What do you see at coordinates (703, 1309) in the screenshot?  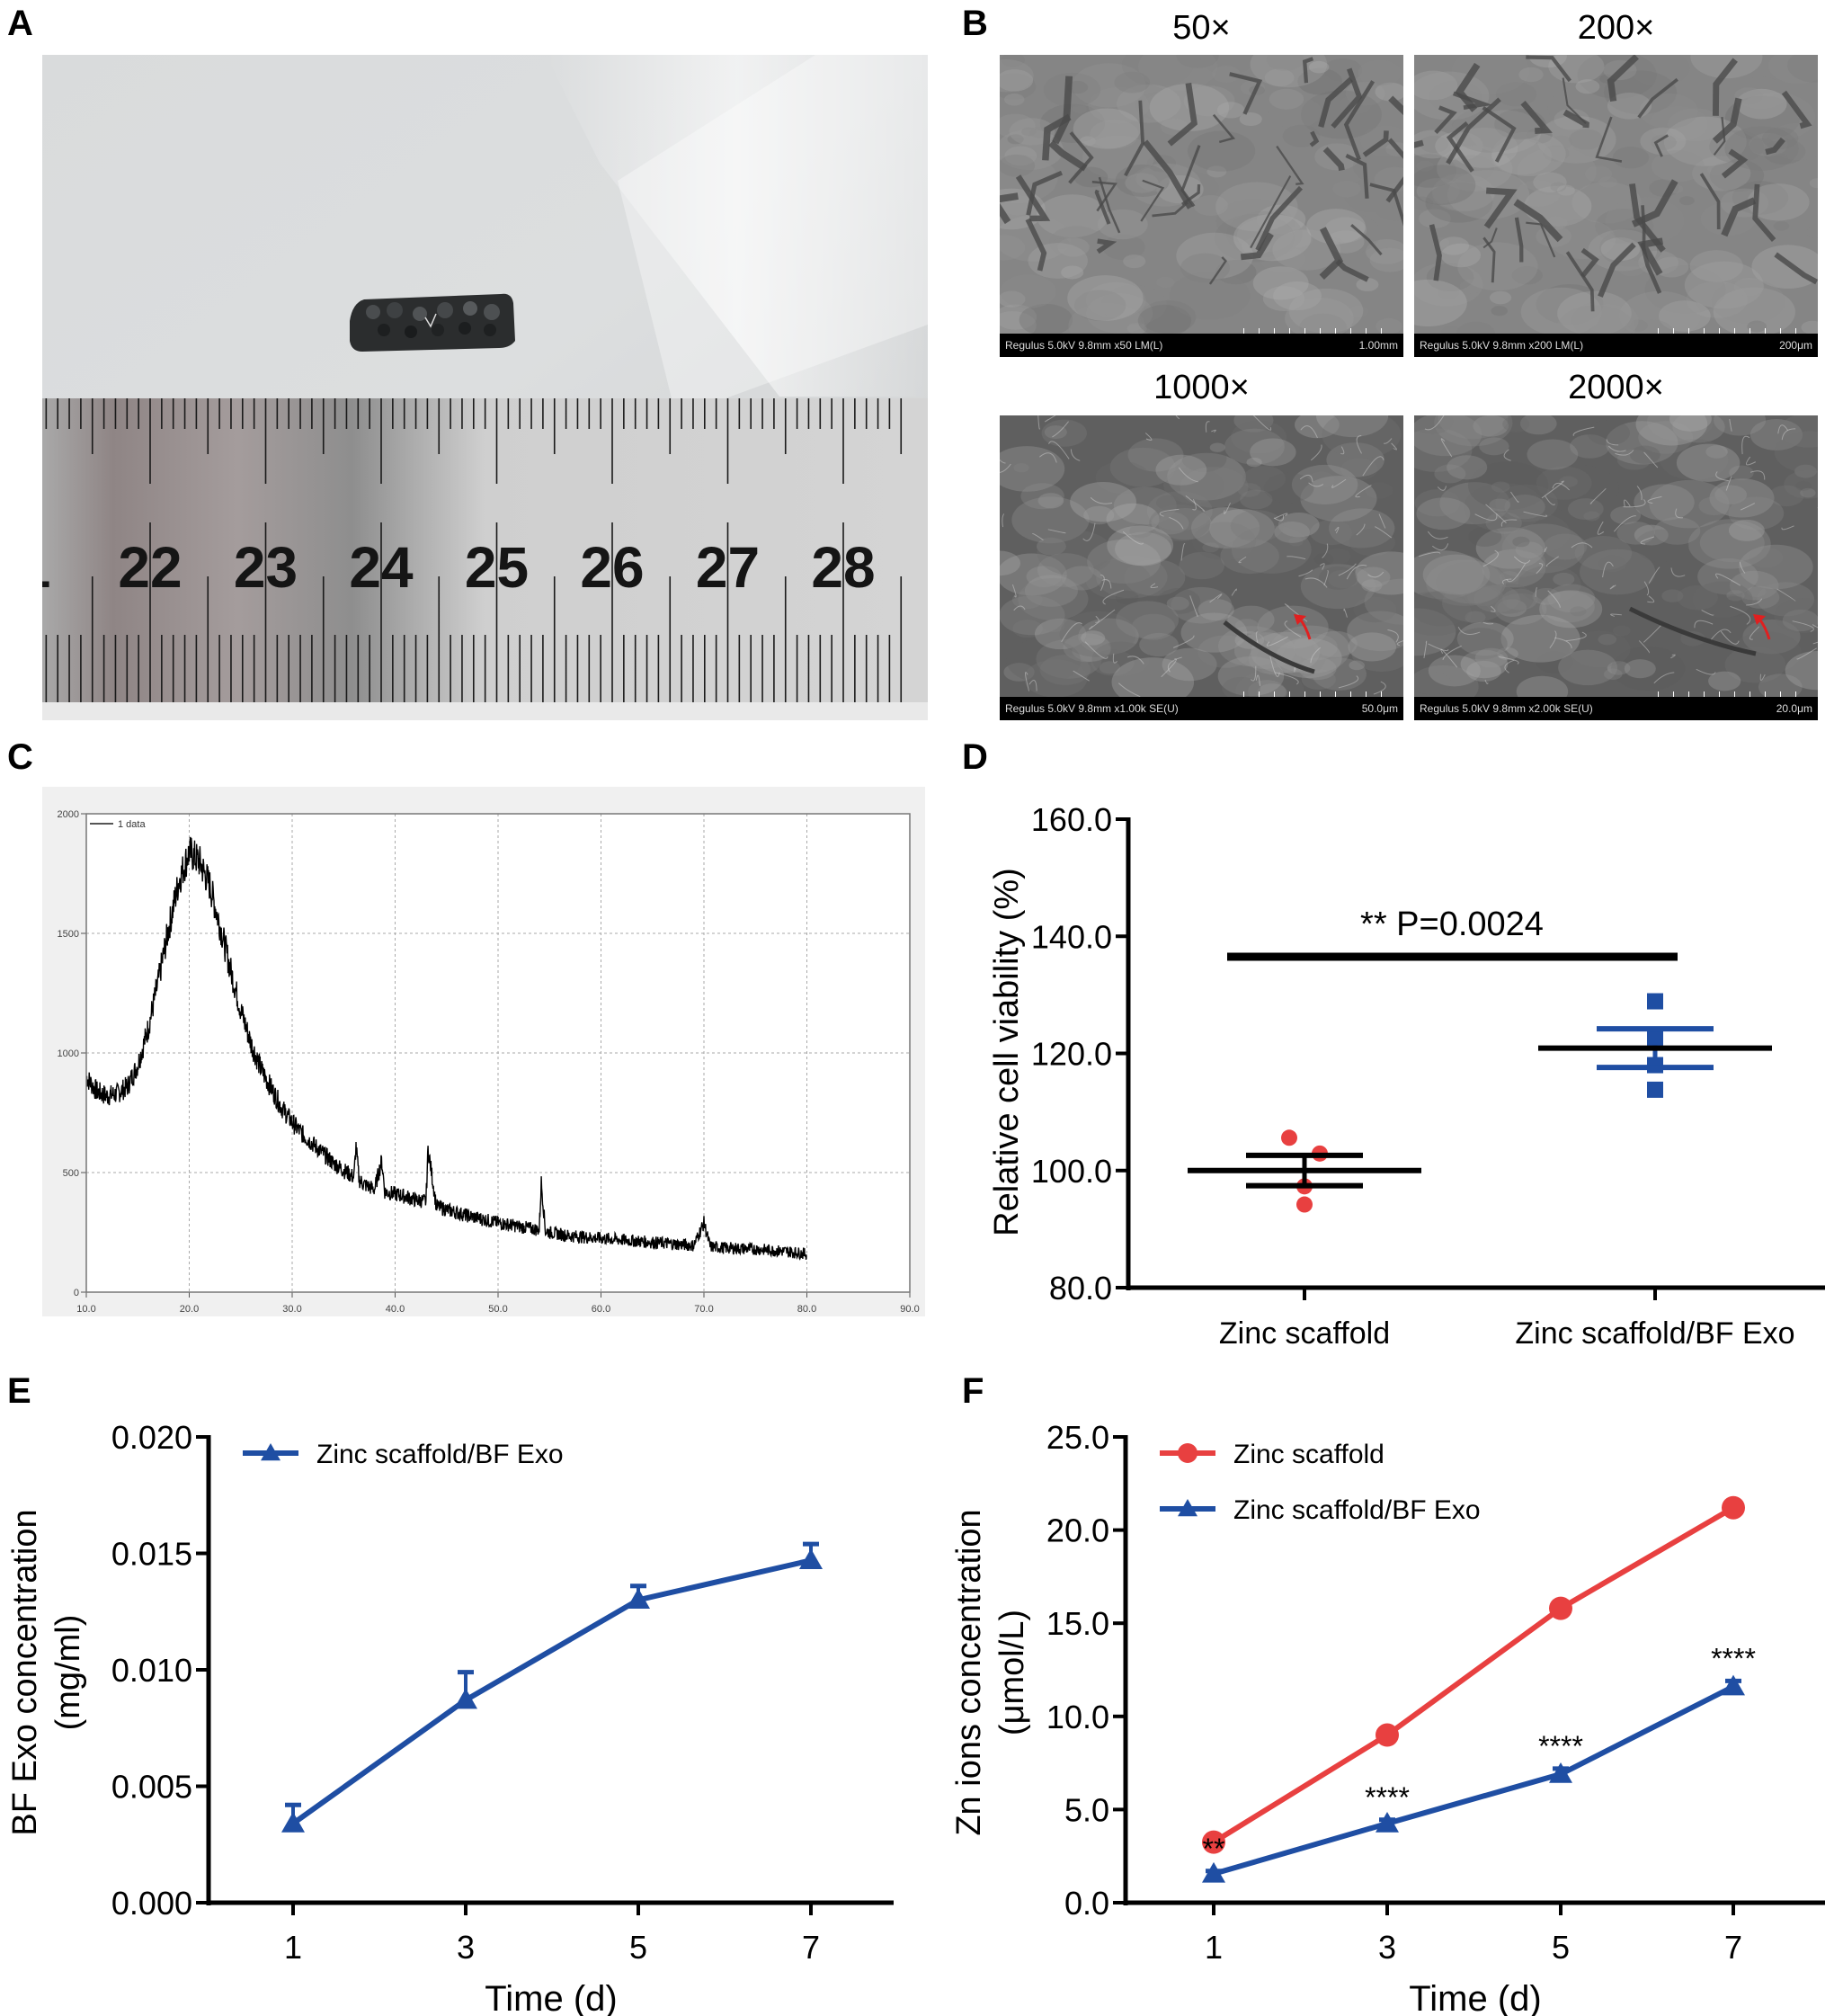 I see `xrd-x-tick-label: 70.0` at bounding box center [703, 1309].